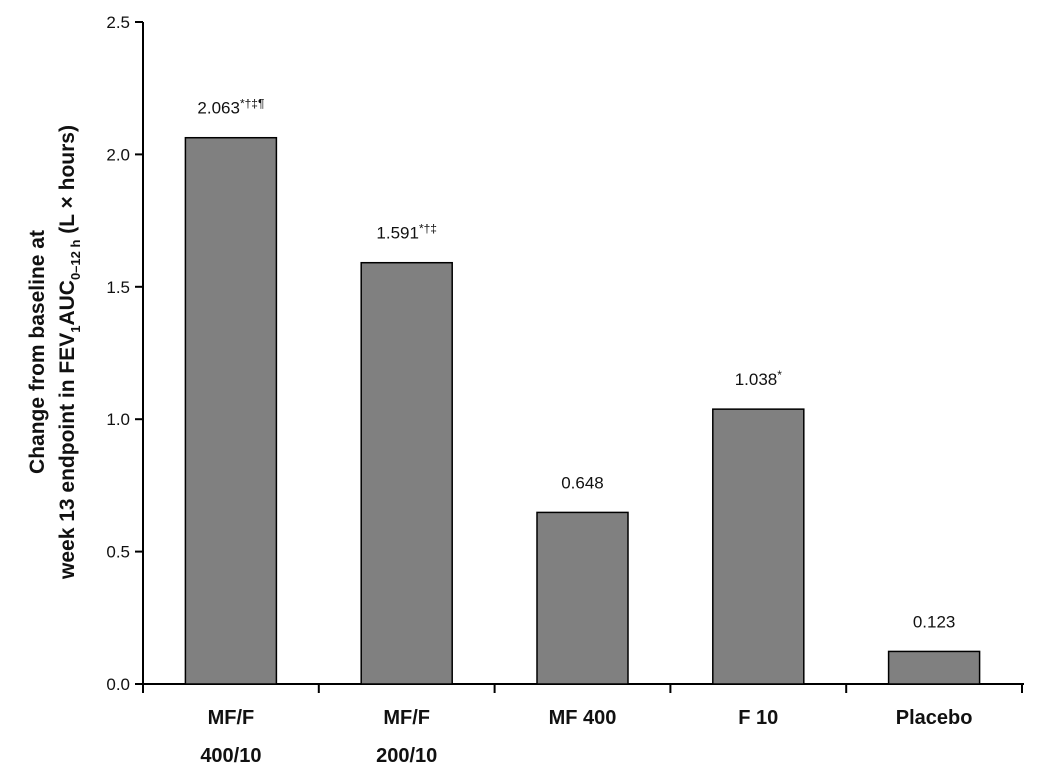 This screenshot has width=1047, height=770. I want to click on data-label: 0.123, so click(934, 621).